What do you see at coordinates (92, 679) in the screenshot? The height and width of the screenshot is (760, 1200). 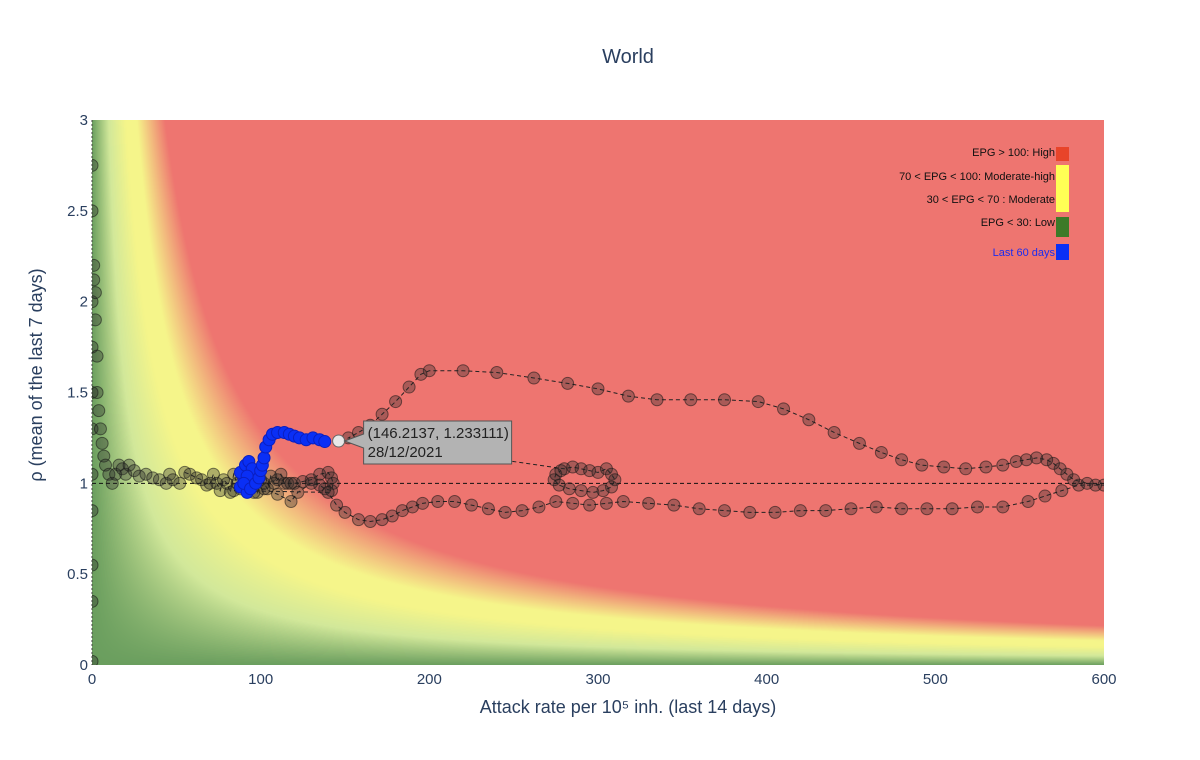 I see `x-tick-label: 0` at bounding box center [92, 679].